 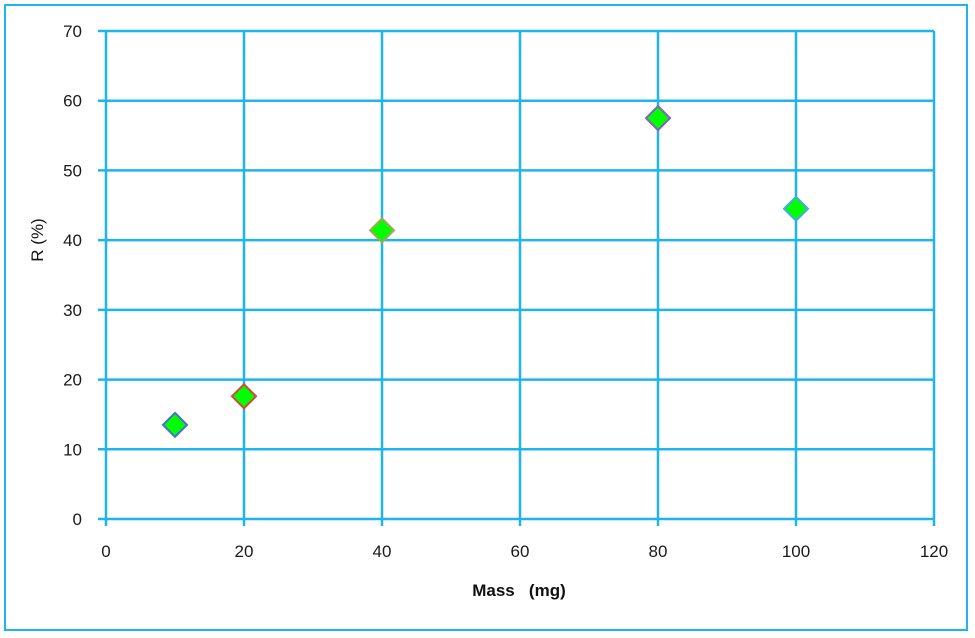 I want to click on x-tick-label: 0, so click(x=105, y=551).